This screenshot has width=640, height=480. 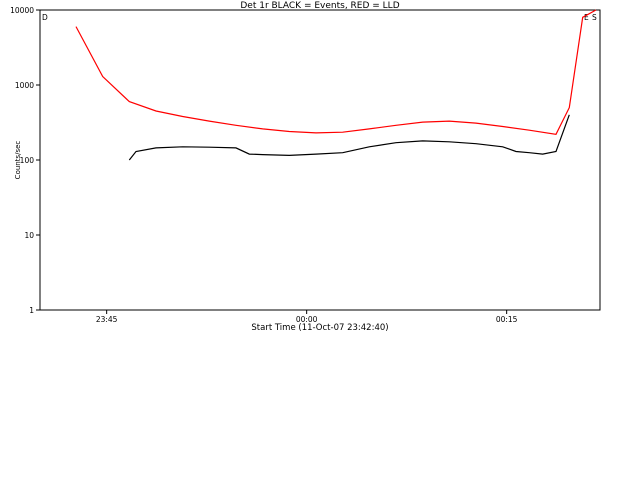 I want to click on annotation-0: D, so click(x=45, y=17).